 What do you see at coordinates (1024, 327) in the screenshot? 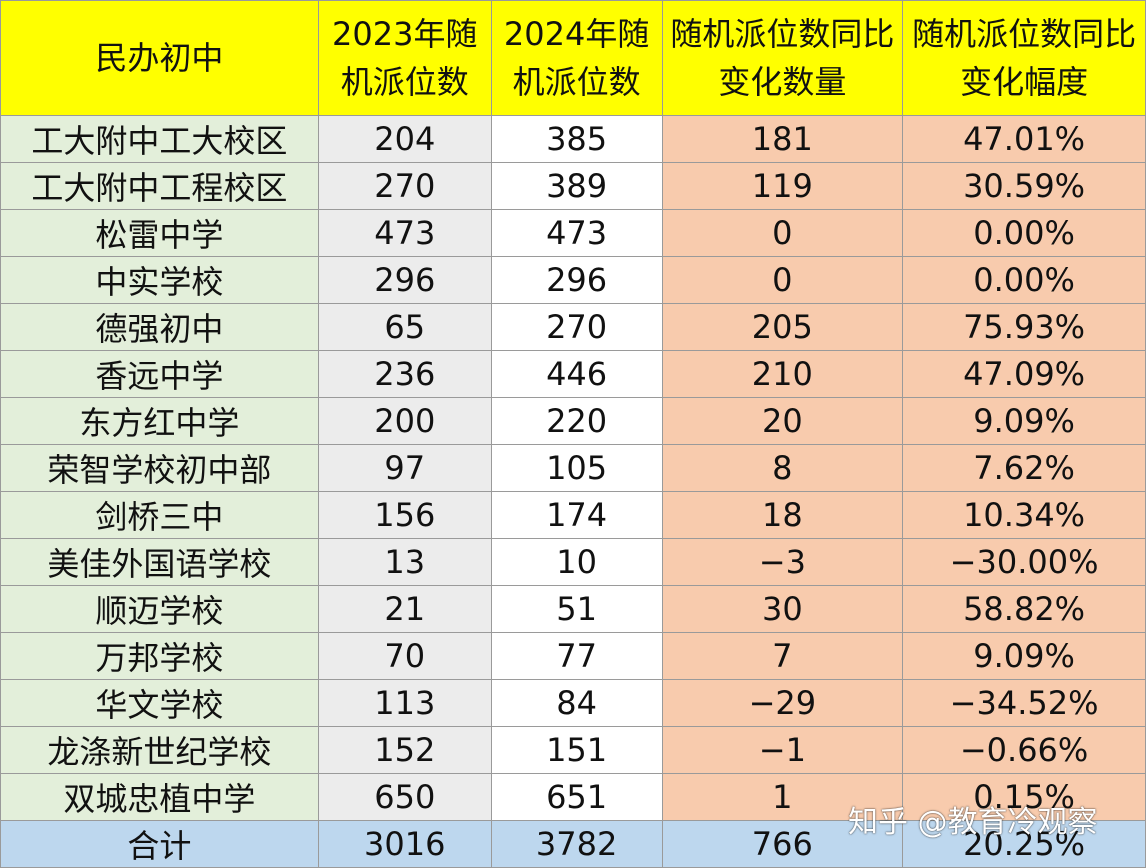
I see `change-pct-cell: 75.93%` at bounding box center [1024, 327].